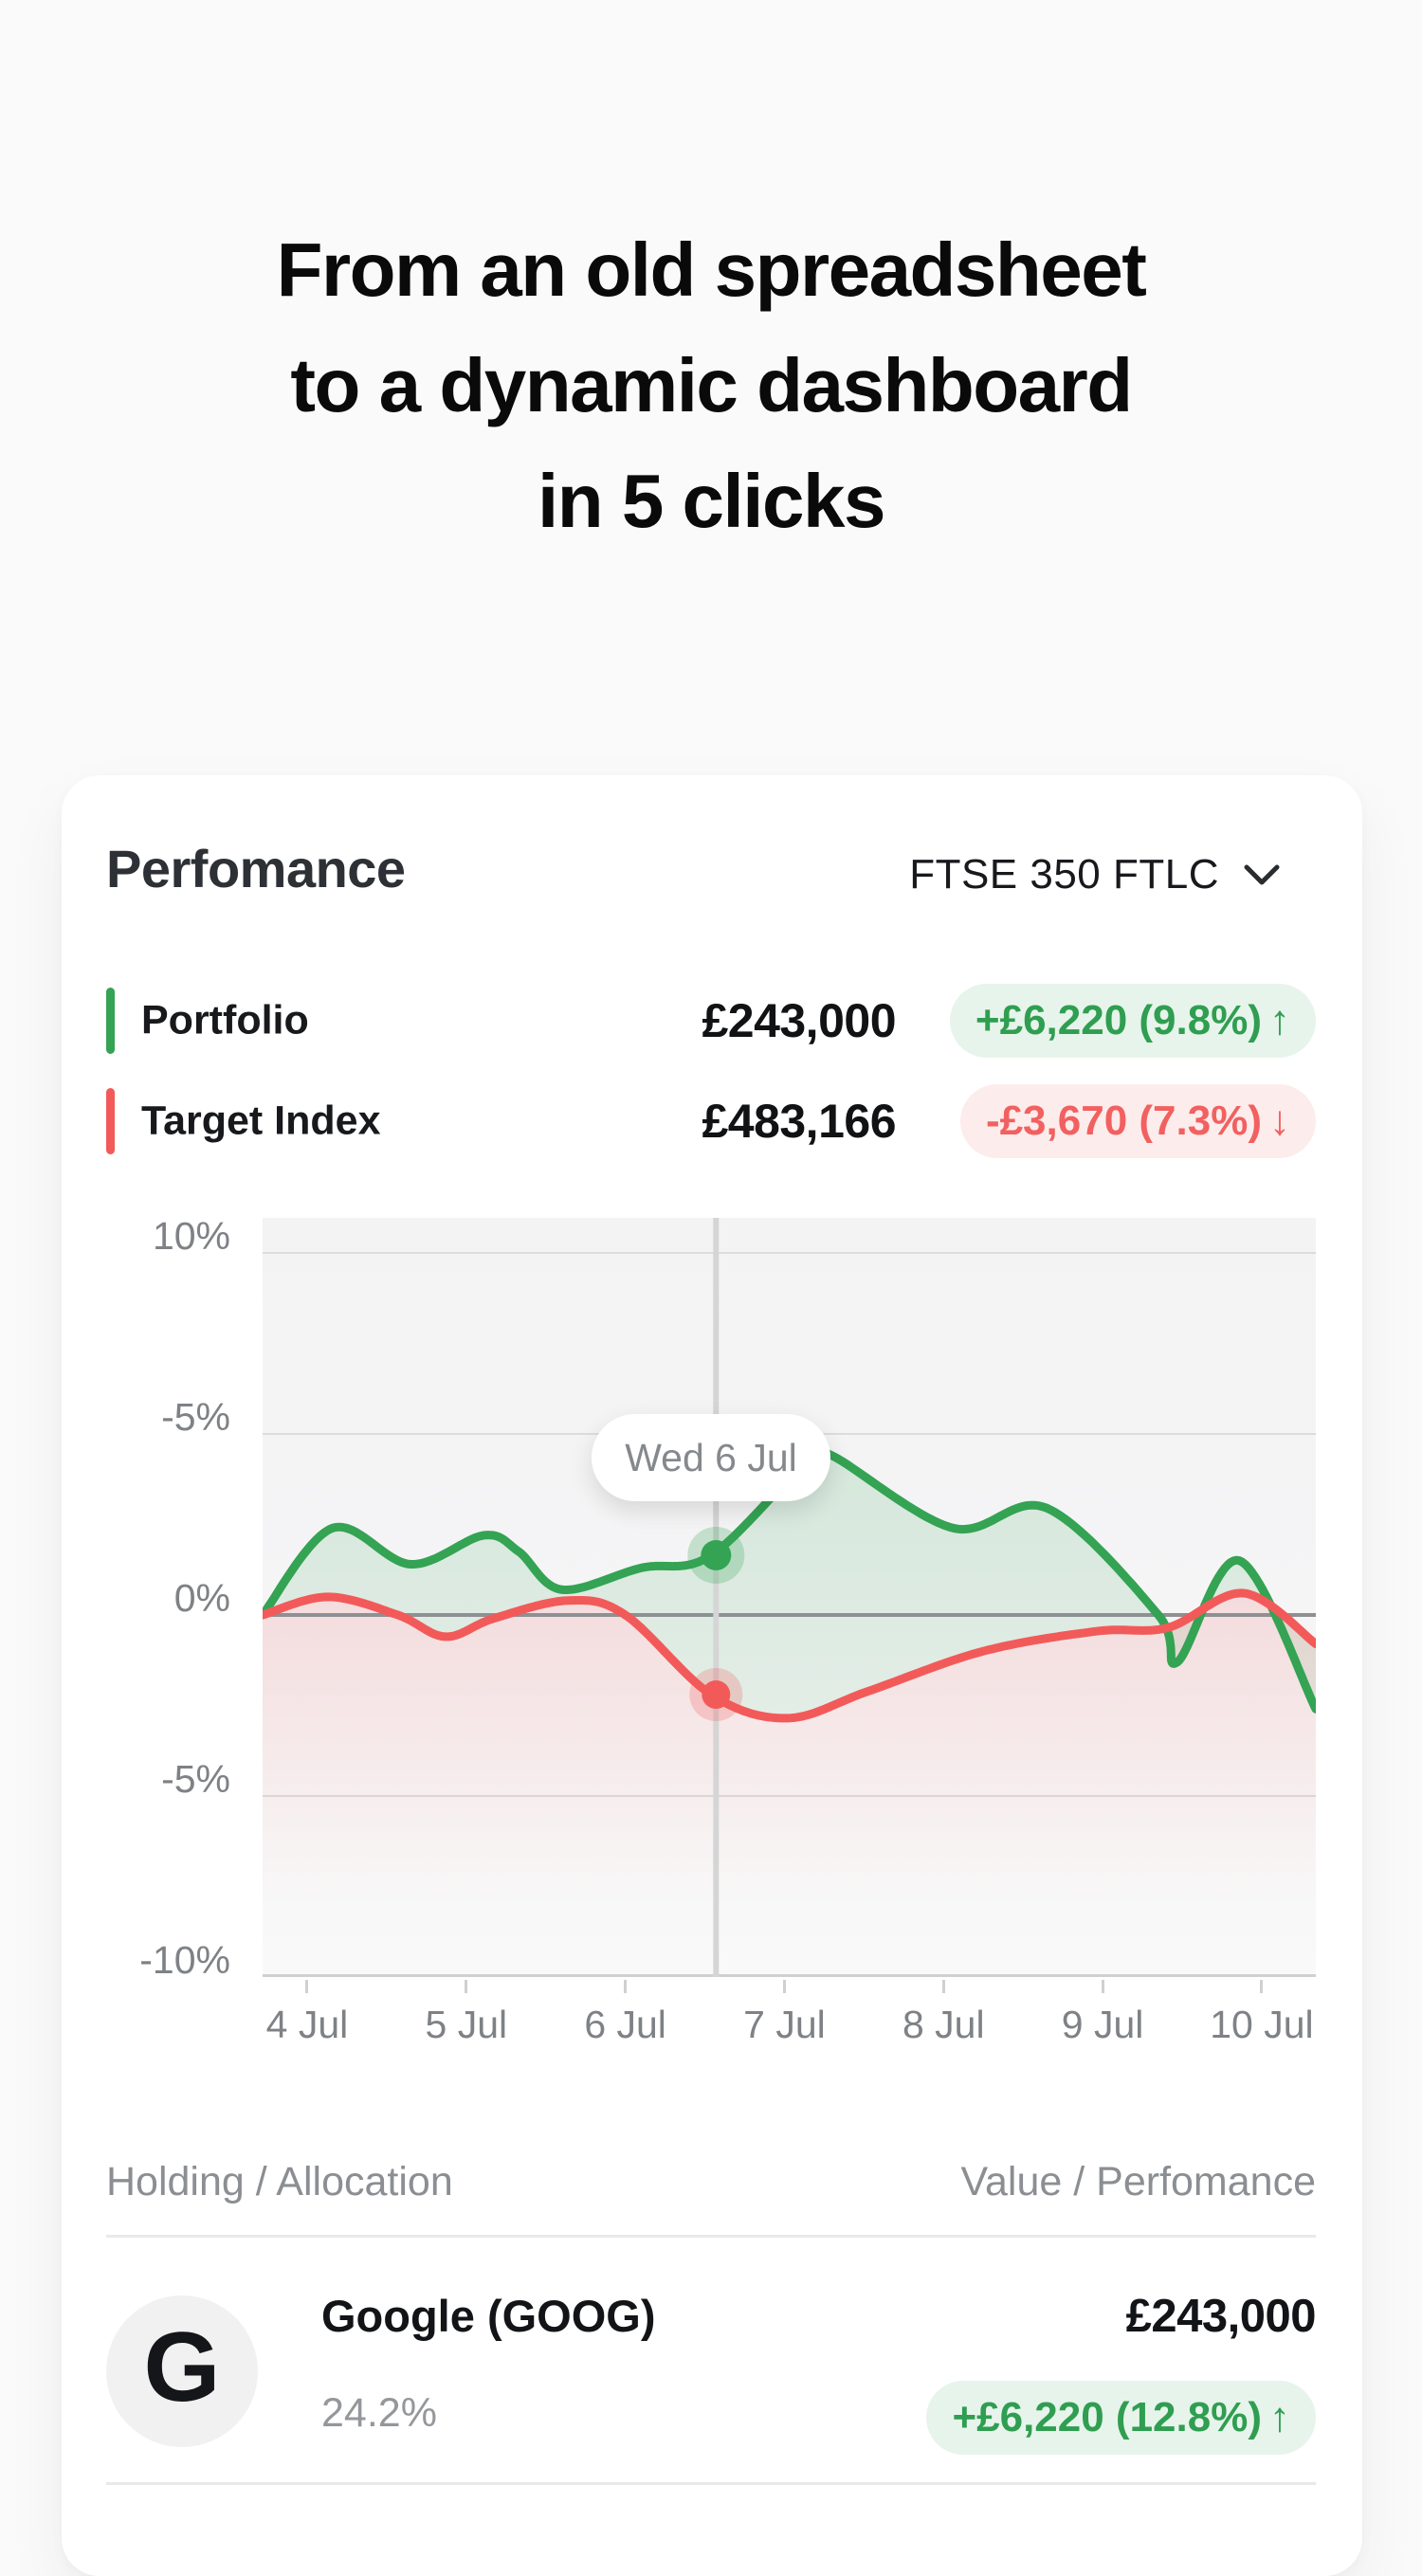 Image resolution: width=1422 pixels, height=2576 pixels. What do you see at coordinates (201, 1598) in the screenshot?
I see `y-axis-label-0: 0%` at bounding box center [201, 1598].